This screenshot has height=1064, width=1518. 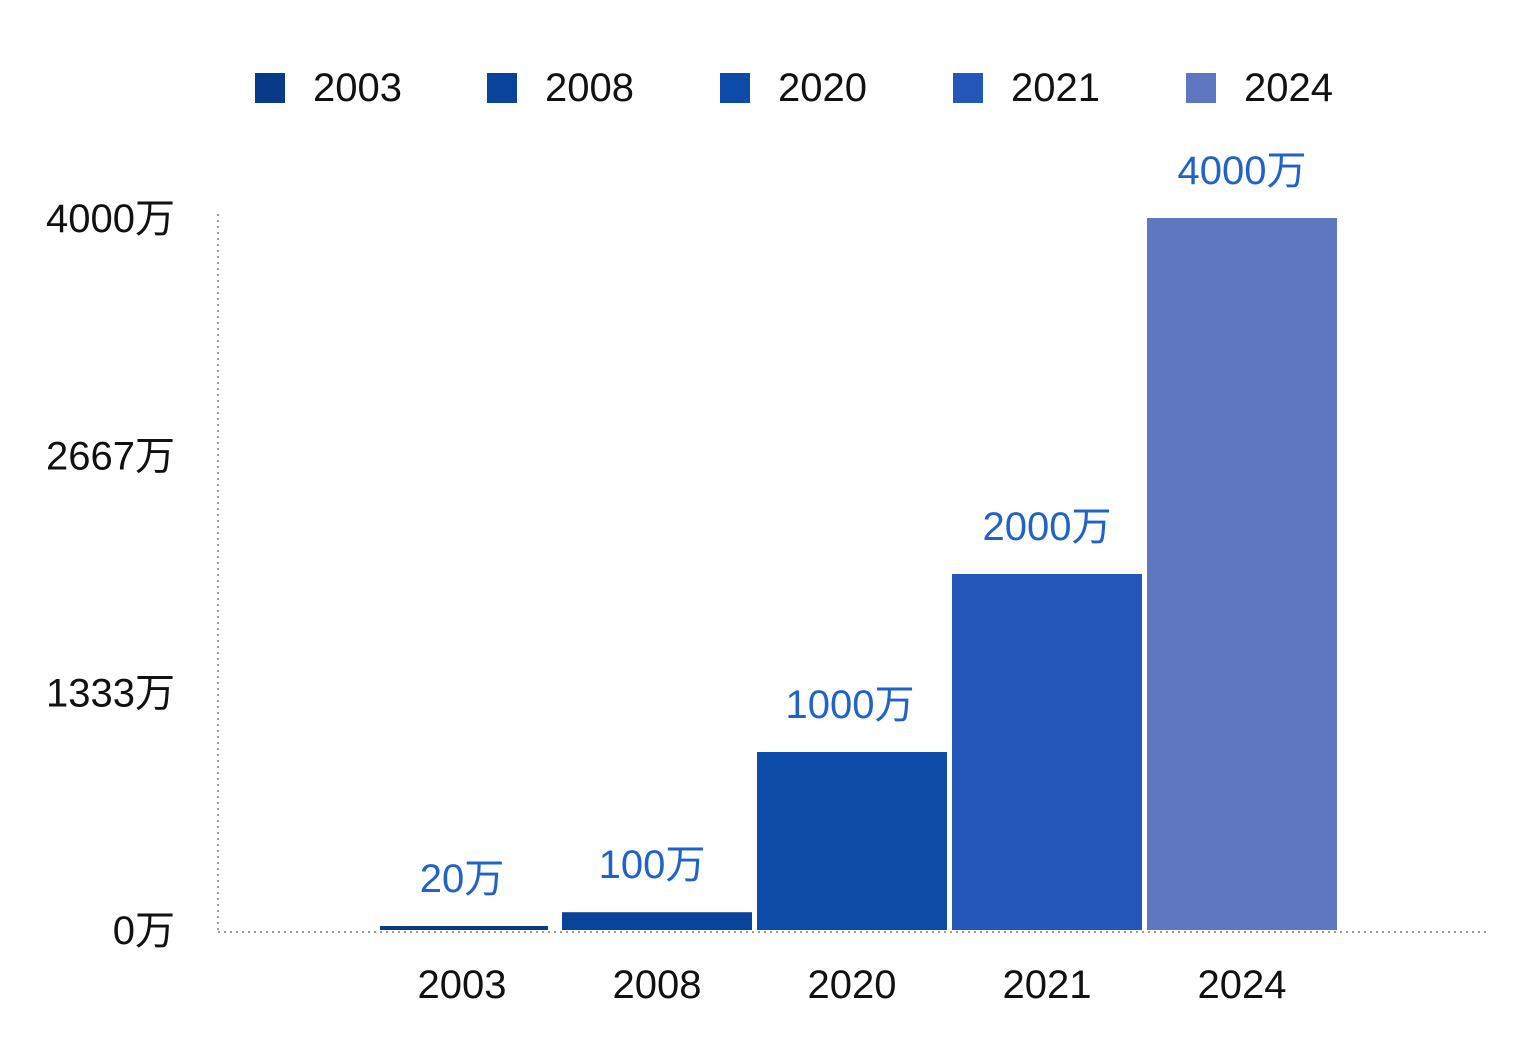 I want to click on y-tick-label-3: 4000万, so click(x=110, y=219).